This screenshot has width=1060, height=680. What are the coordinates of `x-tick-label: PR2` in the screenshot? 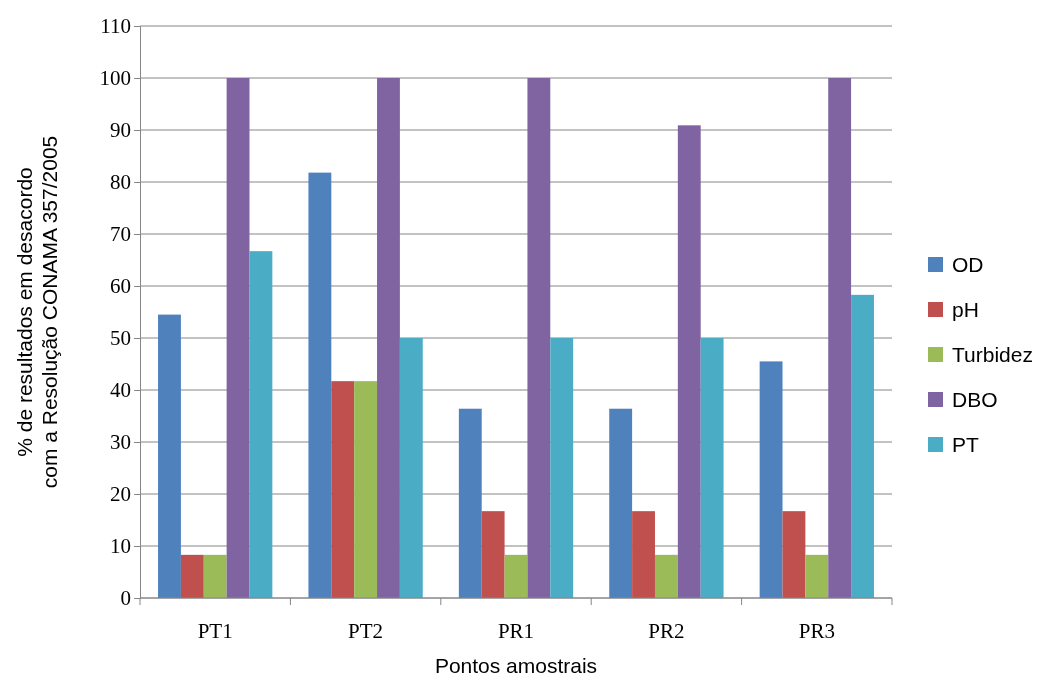 It's located at (666, 631).